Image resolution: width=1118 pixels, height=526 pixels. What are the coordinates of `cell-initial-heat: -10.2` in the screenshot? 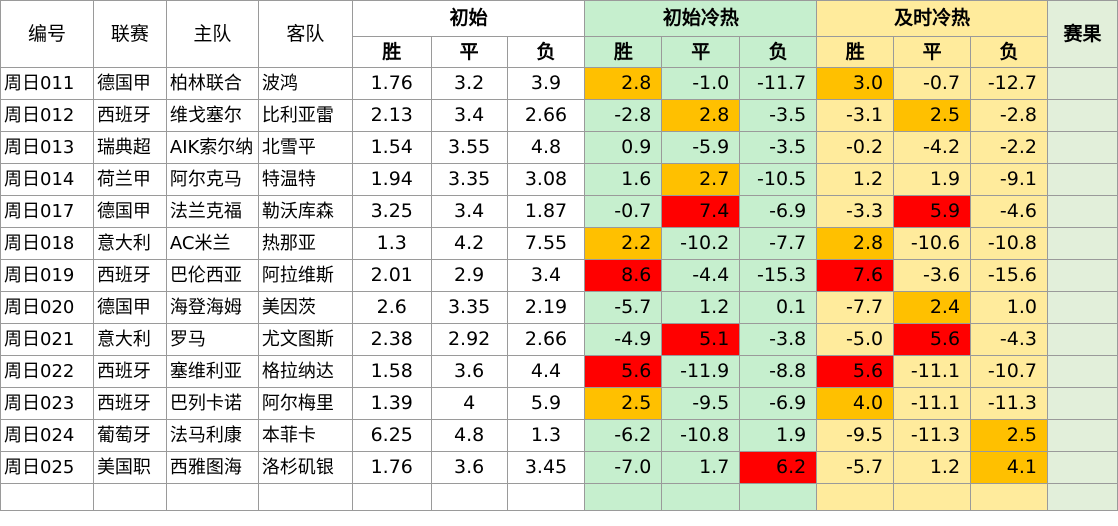 It's located at (701, 243).